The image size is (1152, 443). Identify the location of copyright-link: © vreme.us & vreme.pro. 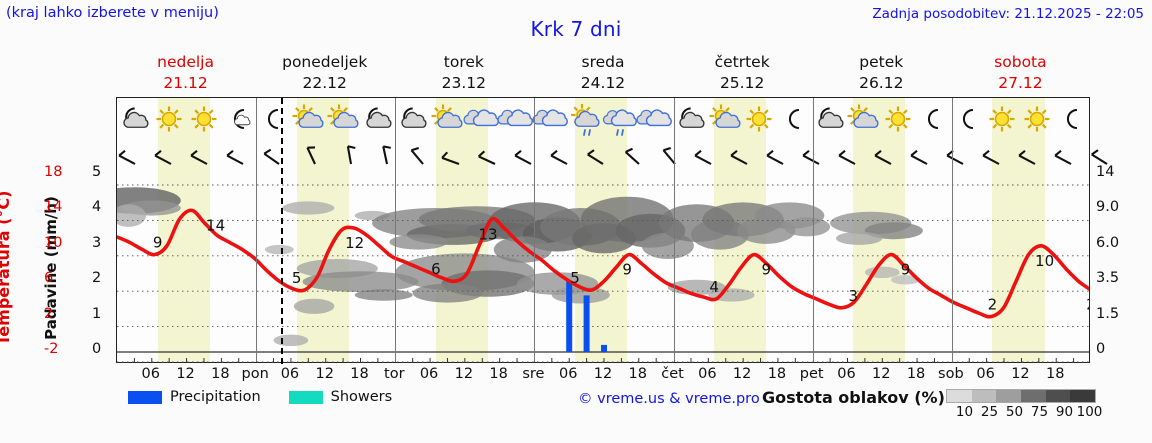
(669, 399).